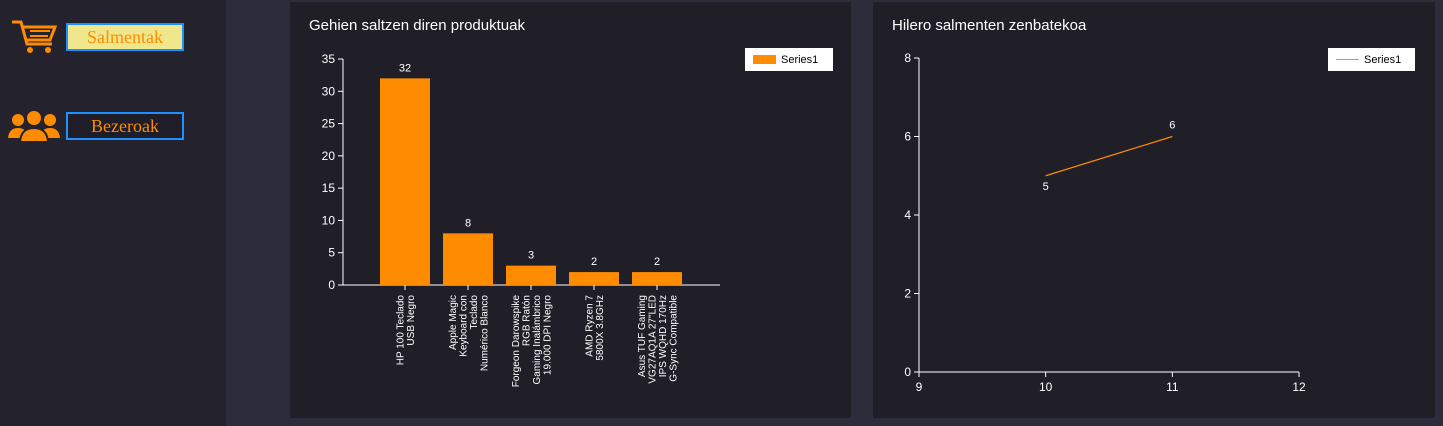 Image resolution: width=1443 pixels, height=426 pixels. Describe the element at coordinates (907, 137) in the screenshot. I see `y-tick-label: 6` at that location.